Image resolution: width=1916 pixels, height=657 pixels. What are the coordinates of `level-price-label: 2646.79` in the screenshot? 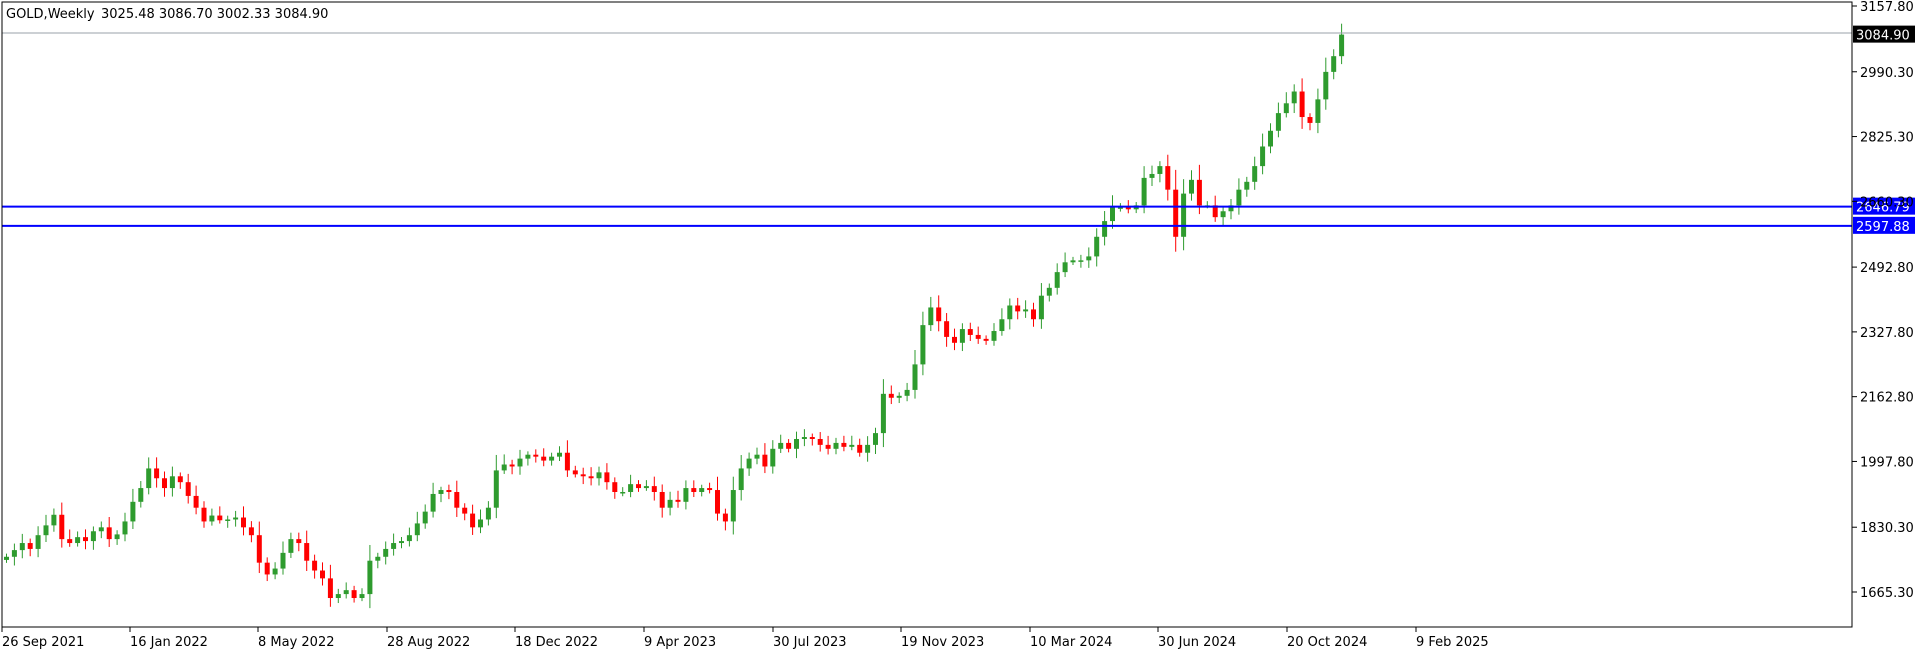 It's located at (1883, 208).